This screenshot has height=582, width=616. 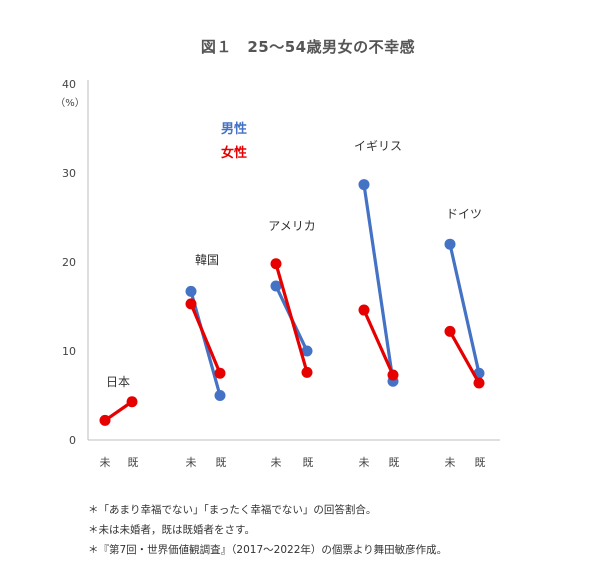 I want to click on group-1-female-point-unmarried, so click(x=105, y=420).